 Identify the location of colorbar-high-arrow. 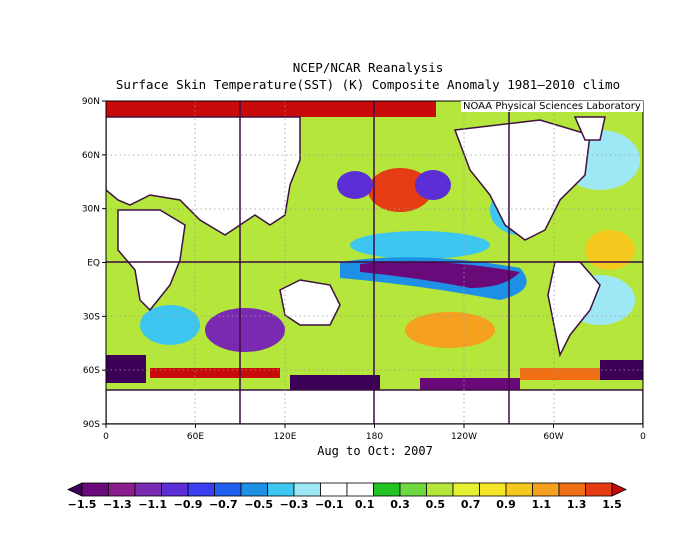
(619, 489).